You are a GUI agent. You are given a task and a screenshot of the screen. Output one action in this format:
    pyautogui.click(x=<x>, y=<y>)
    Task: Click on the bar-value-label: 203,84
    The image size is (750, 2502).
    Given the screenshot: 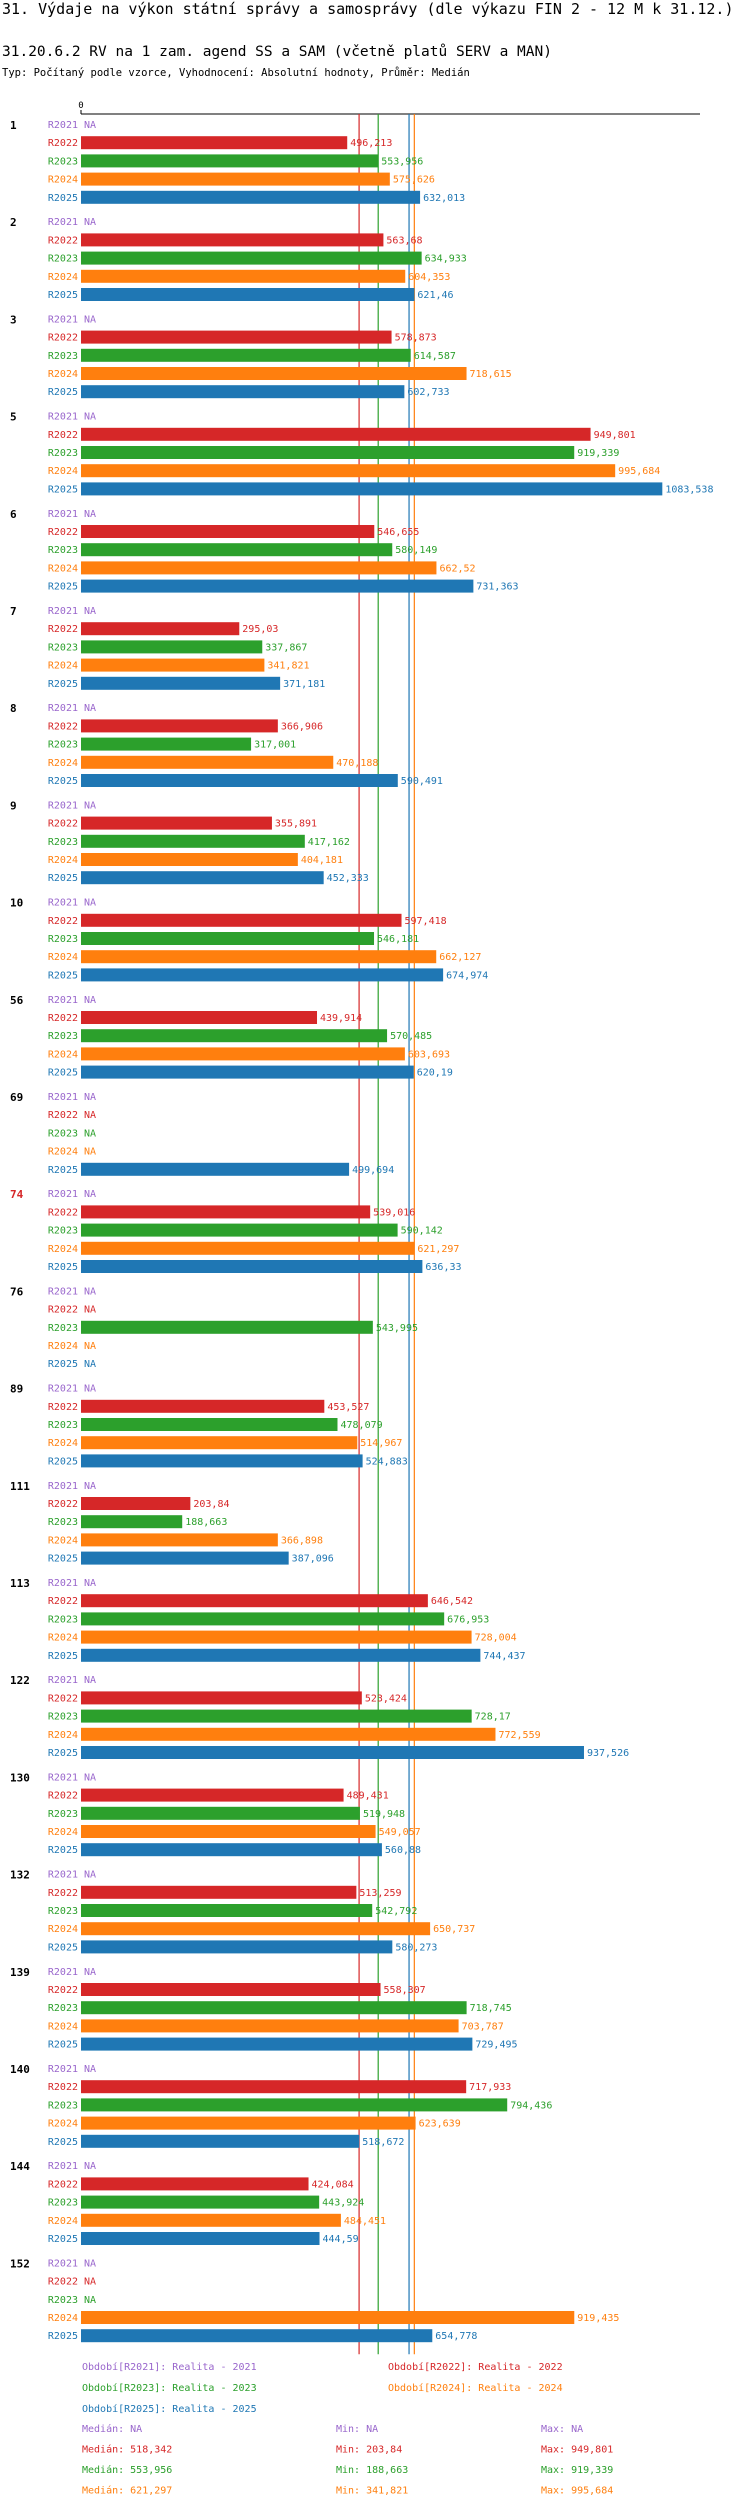 What is the action you would take?
    pyautogui.click(x=211, y=1504)
    